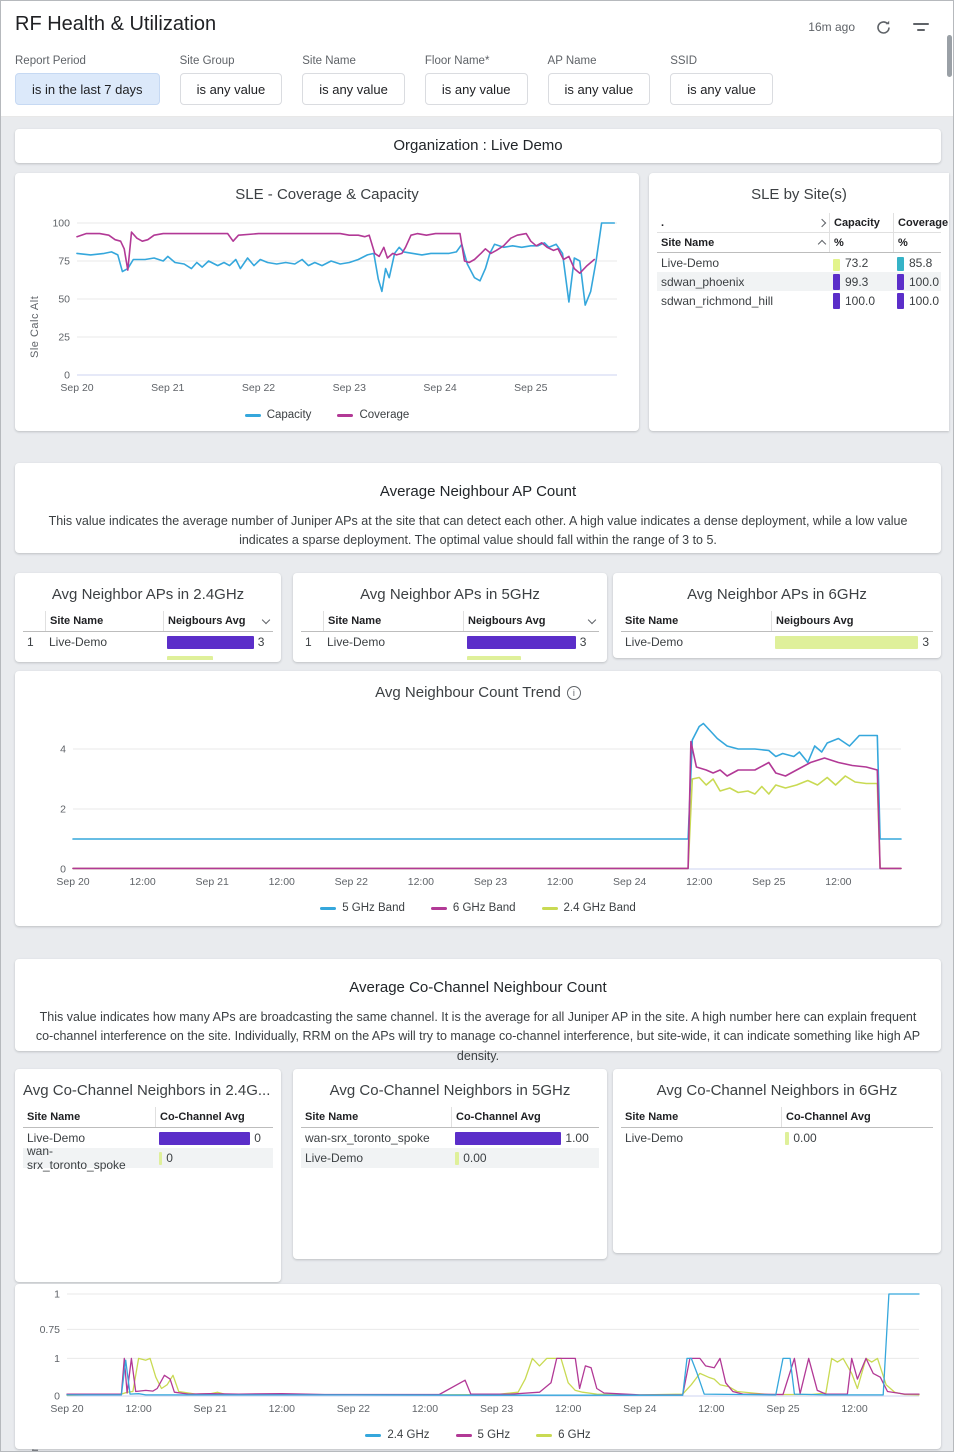 This screenshot has width=954, height=1452. What do you see at coordinates (63, 810) in the screenshot?
I see `svg-text: 2` at bounding box center [63, 810].